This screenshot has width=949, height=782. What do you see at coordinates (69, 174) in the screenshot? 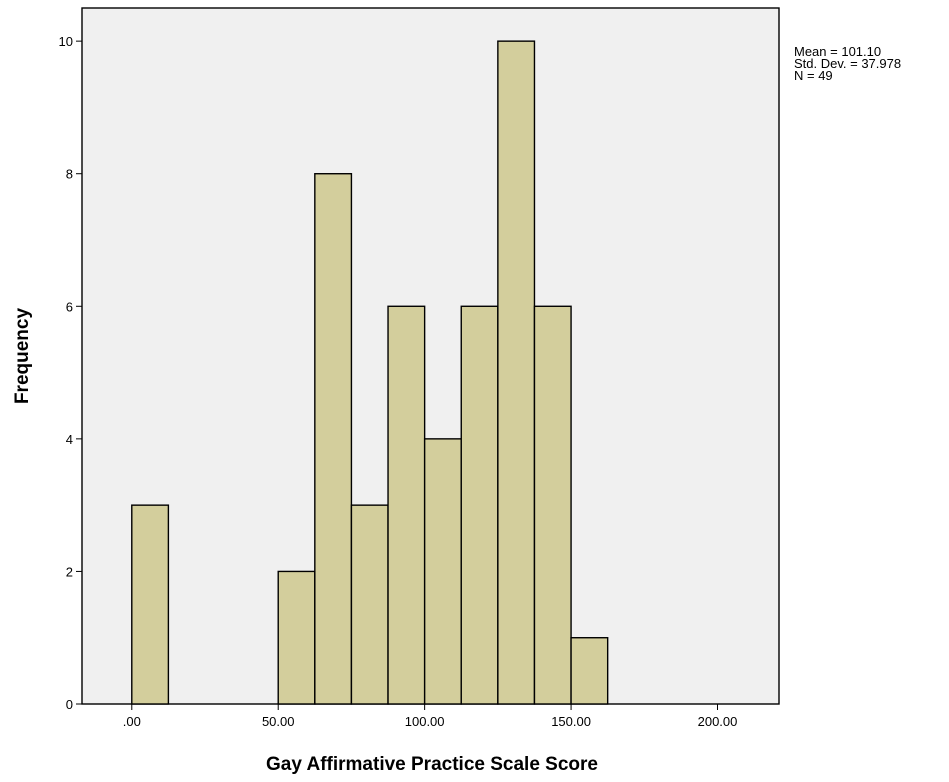
I see `y-tick-label: 8` at bounding box center [69, 174].